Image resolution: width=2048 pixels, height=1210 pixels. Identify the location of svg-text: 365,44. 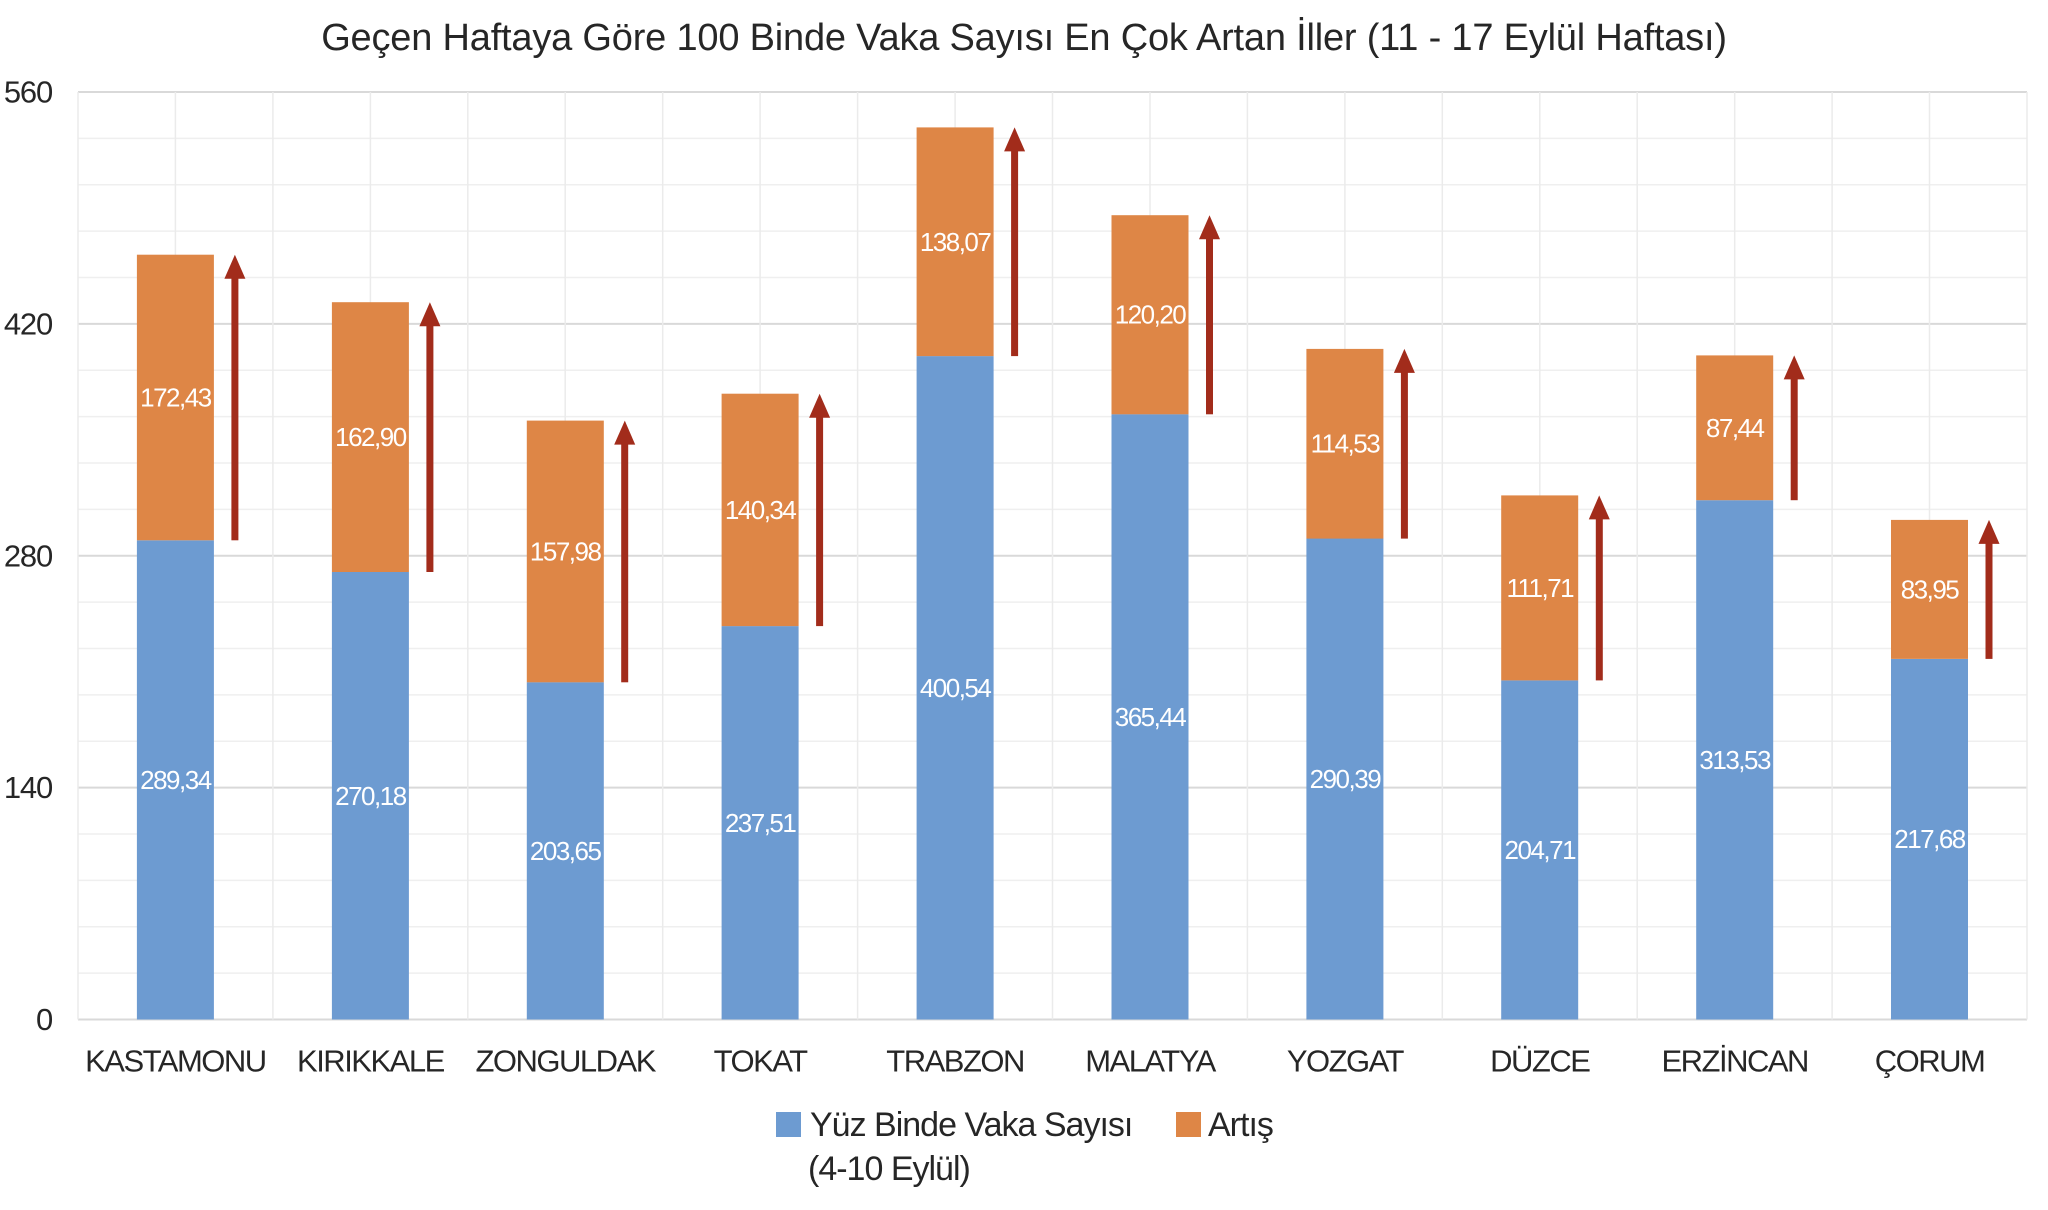
(1151, 717).